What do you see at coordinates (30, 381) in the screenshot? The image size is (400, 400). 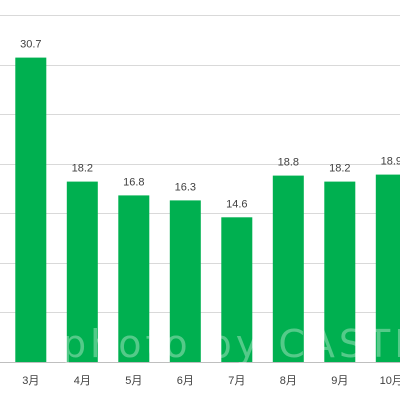 I see `category-label: 3月` at bounding box center [30, 381].